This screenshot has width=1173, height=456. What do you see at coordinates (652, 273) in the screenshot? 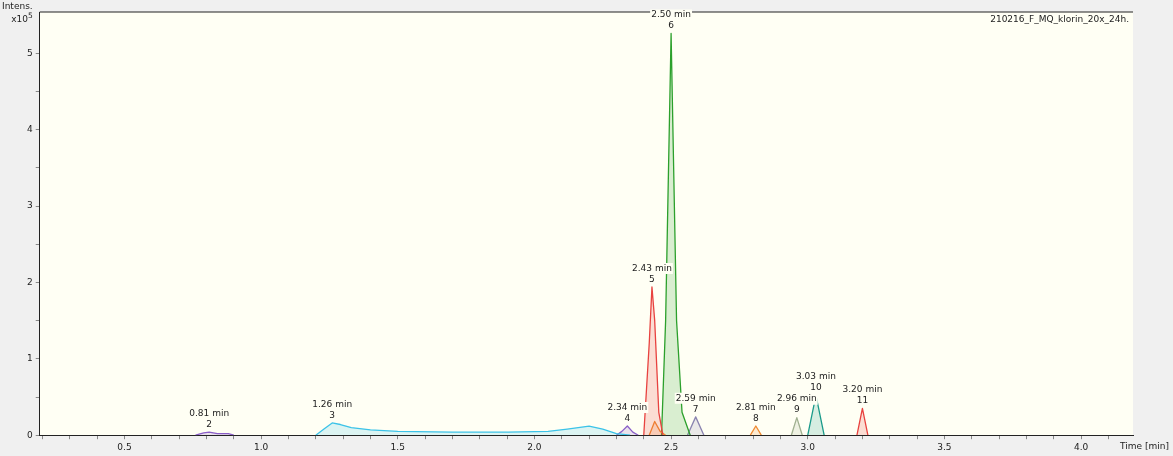
I see `annotation: 2.43 min 5` at bounding box center [652, 273].